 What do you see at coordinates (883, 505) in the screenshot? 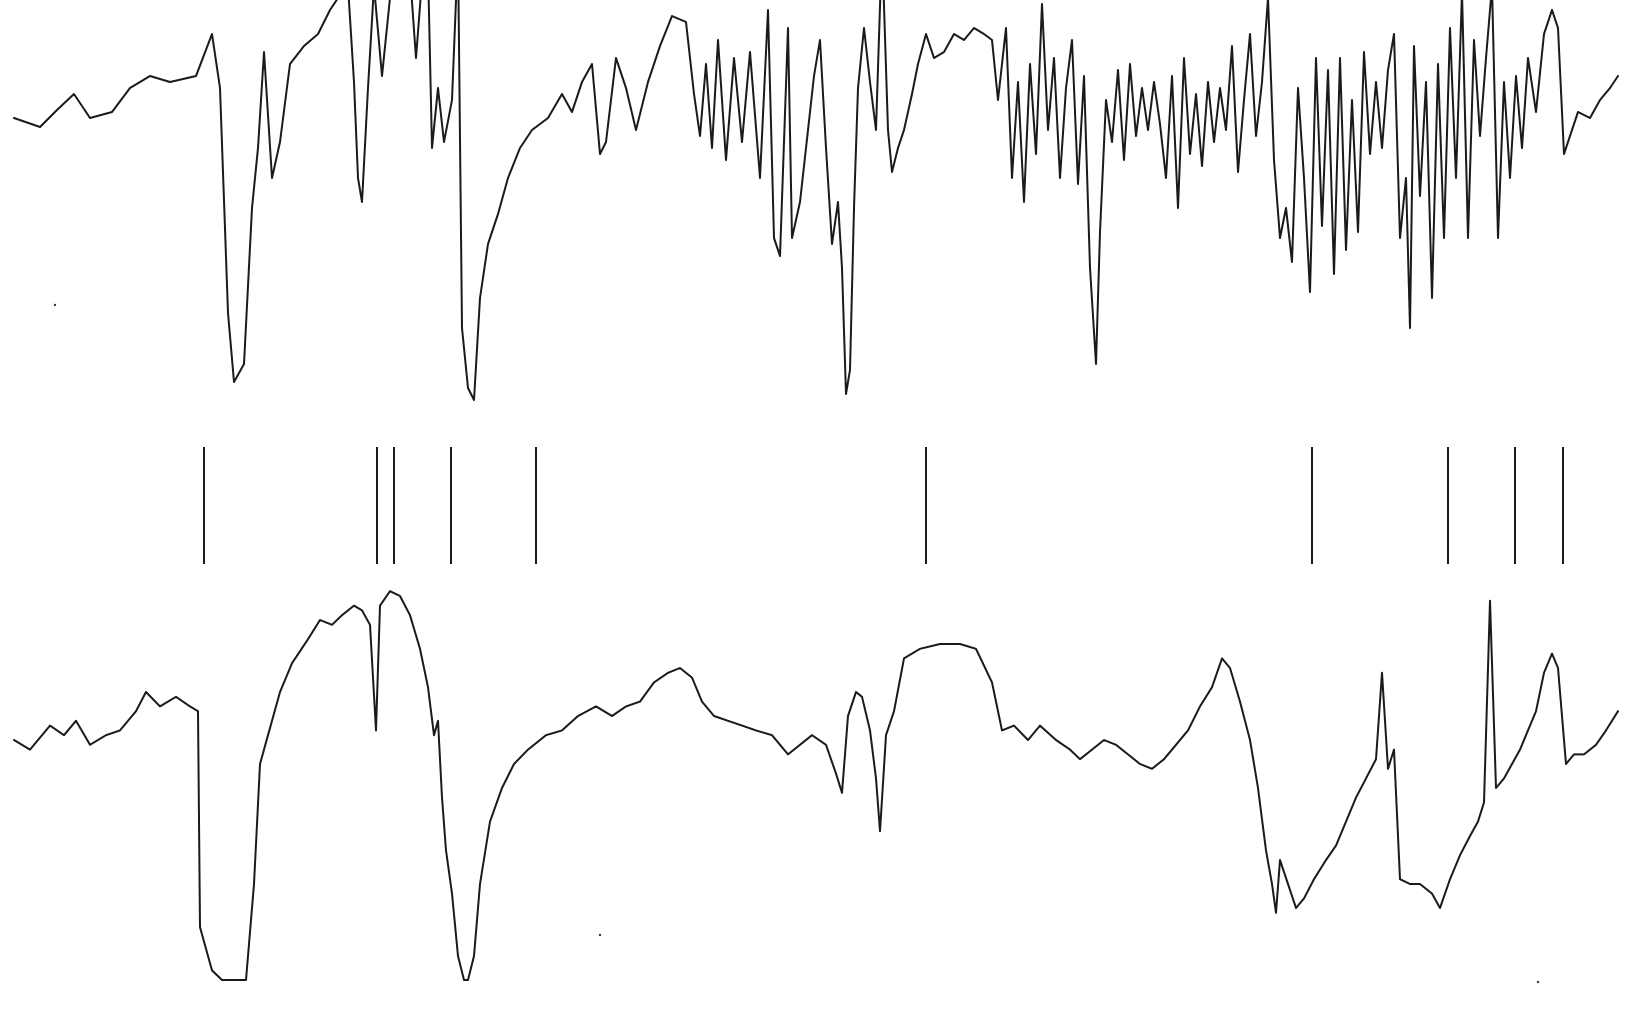
I see `event-marker-panel` at bounding box center [883, 505].